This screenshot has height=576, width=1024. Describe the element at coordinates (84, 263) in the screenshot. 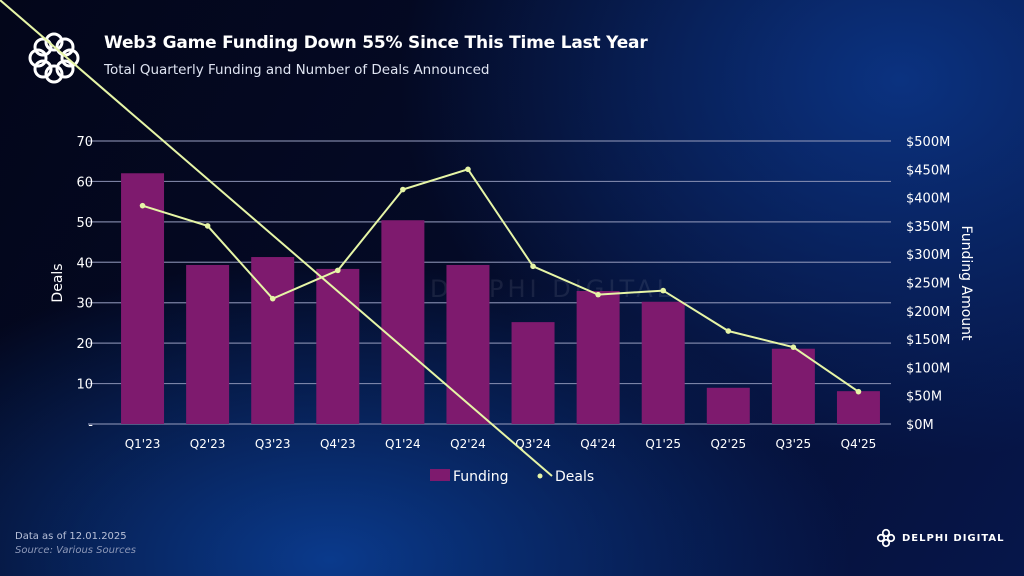

I see `y-tick-left: 40` at that location.